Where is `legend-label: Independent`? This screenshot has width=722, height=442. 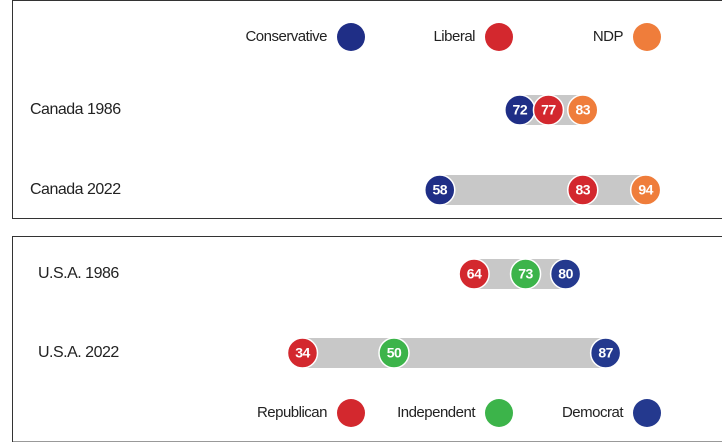 legend-label: Independent is located at coordinates (436, 412).